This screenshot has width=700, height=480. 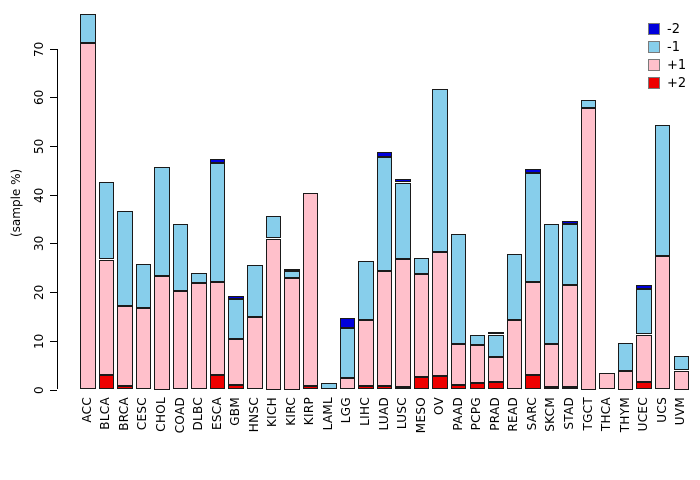 I want to click on x-axis-label-PCPG: PCPG, so click(x=476, y=414).